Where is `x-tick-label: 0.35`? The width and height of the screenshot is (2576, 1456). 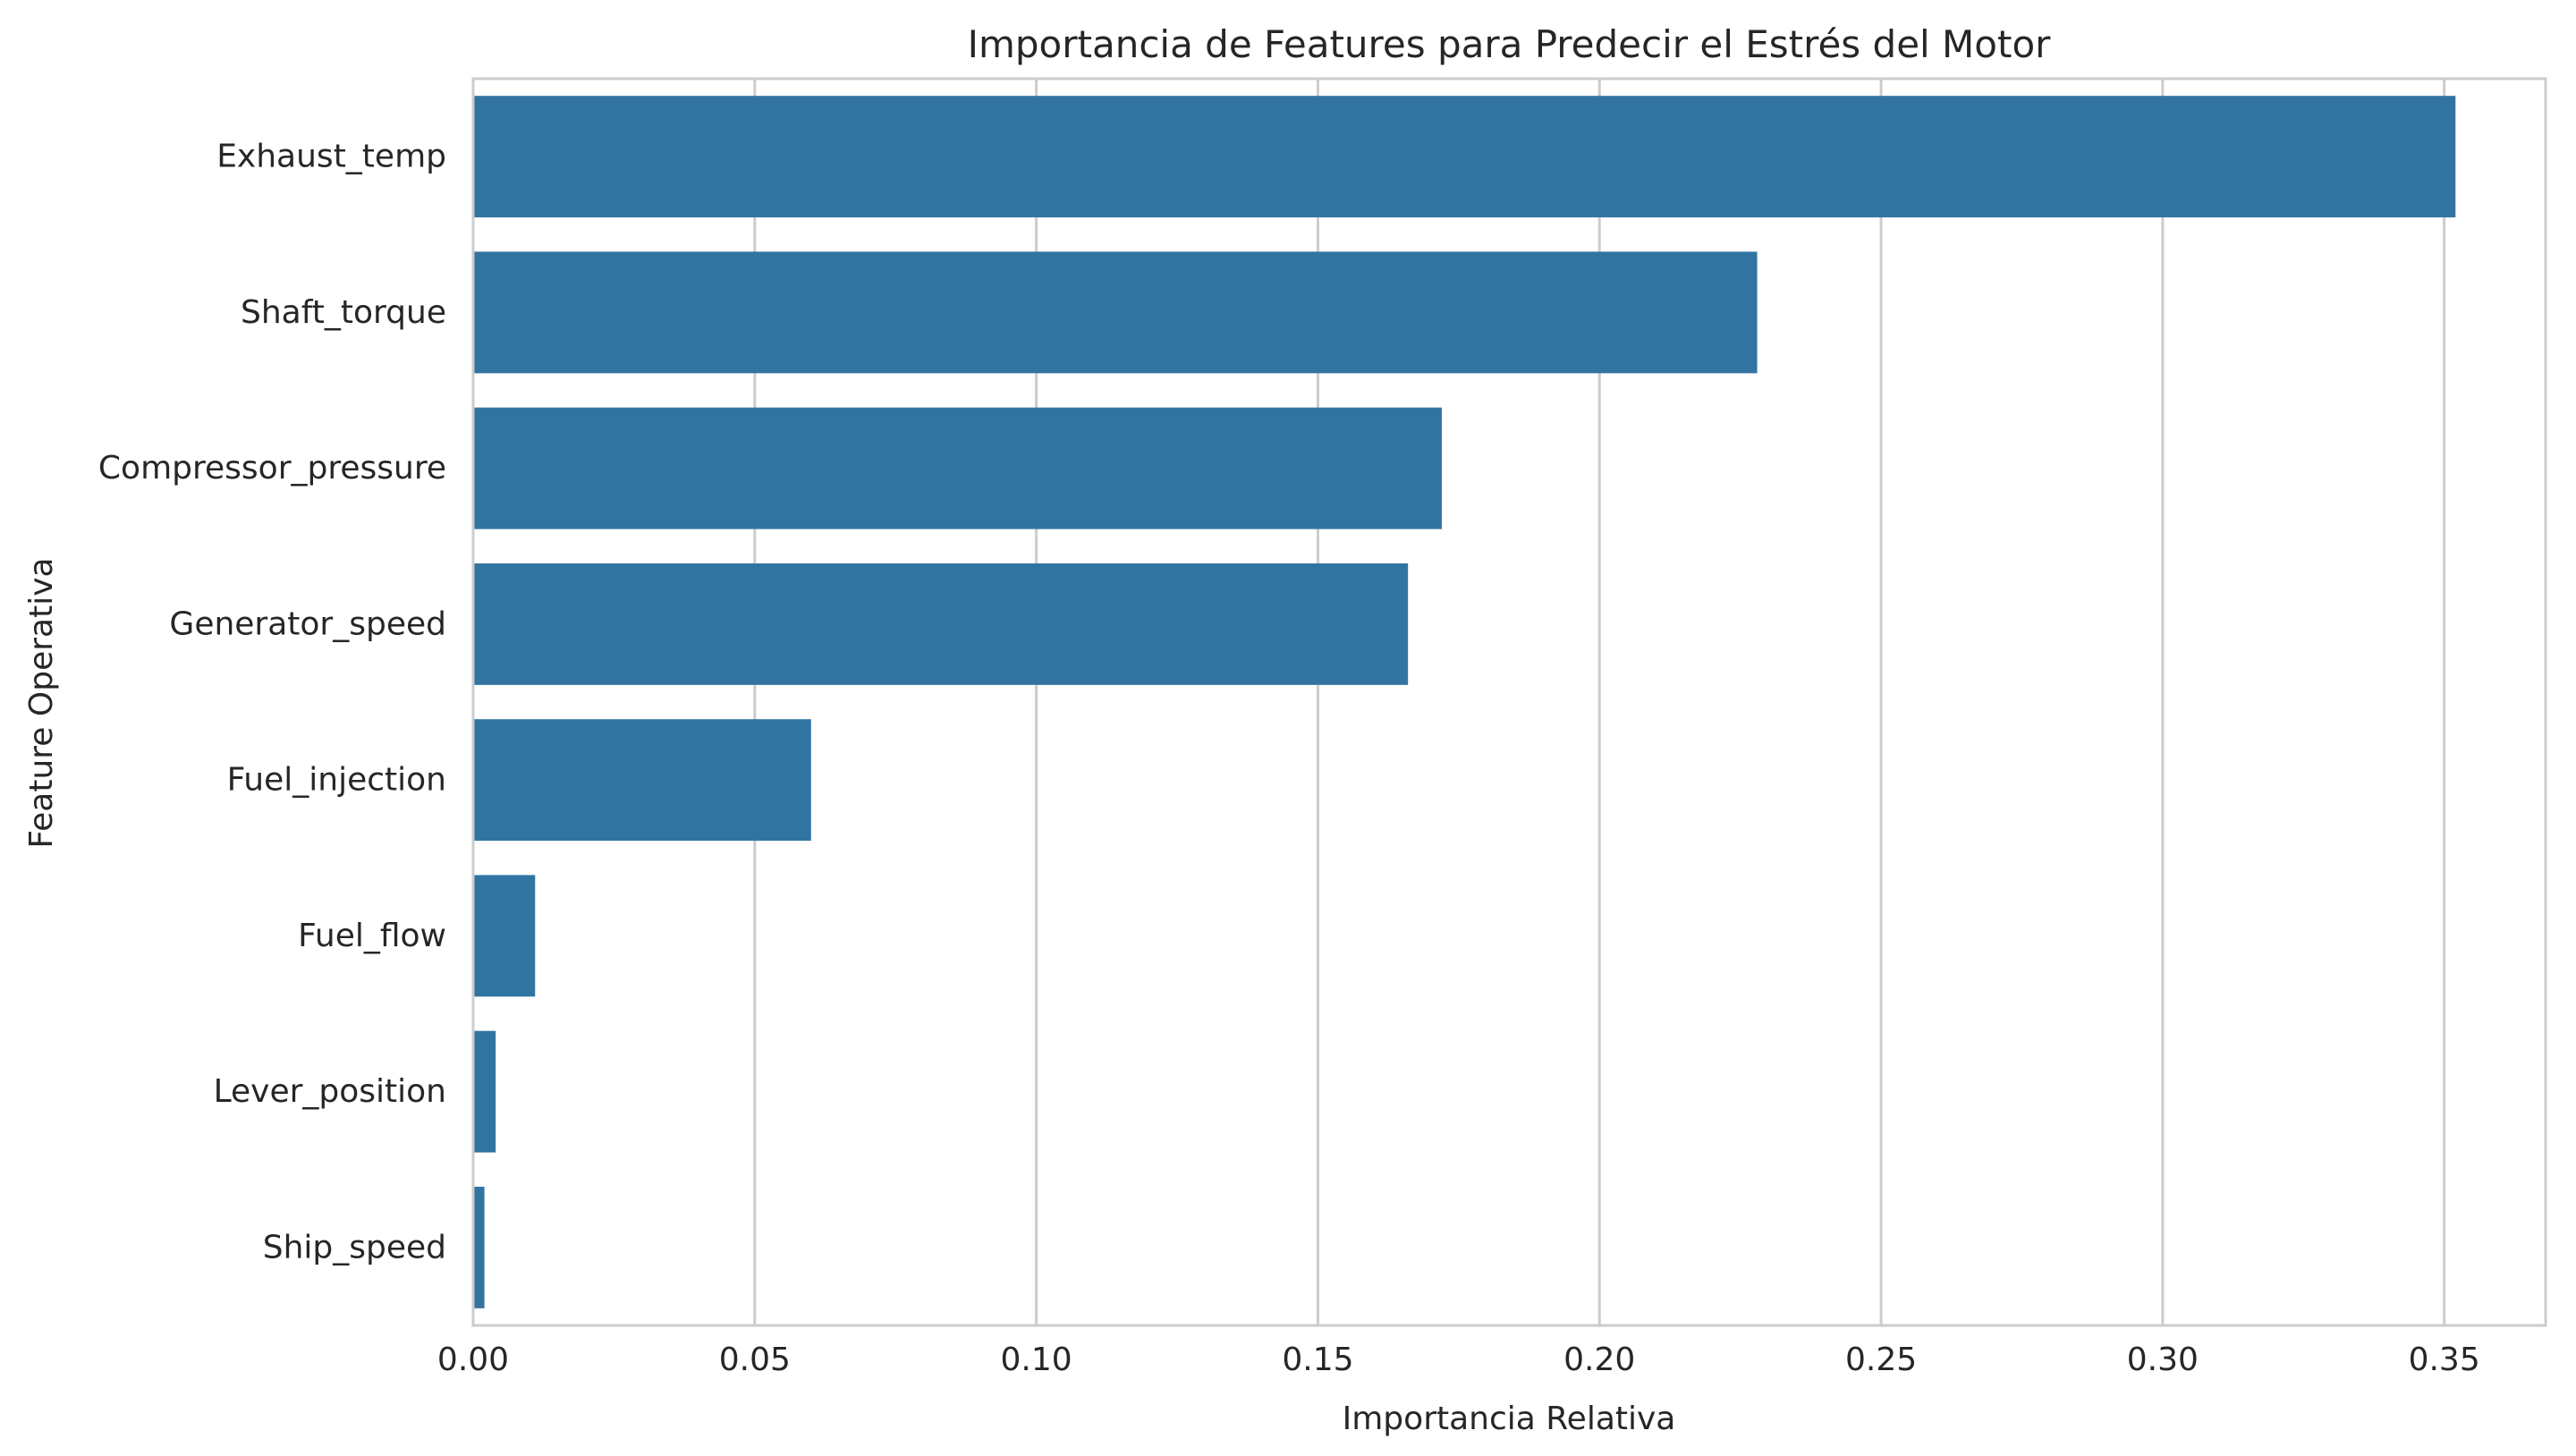 x-tick-label: 0.35 is located at coordinates (2444, 1360).